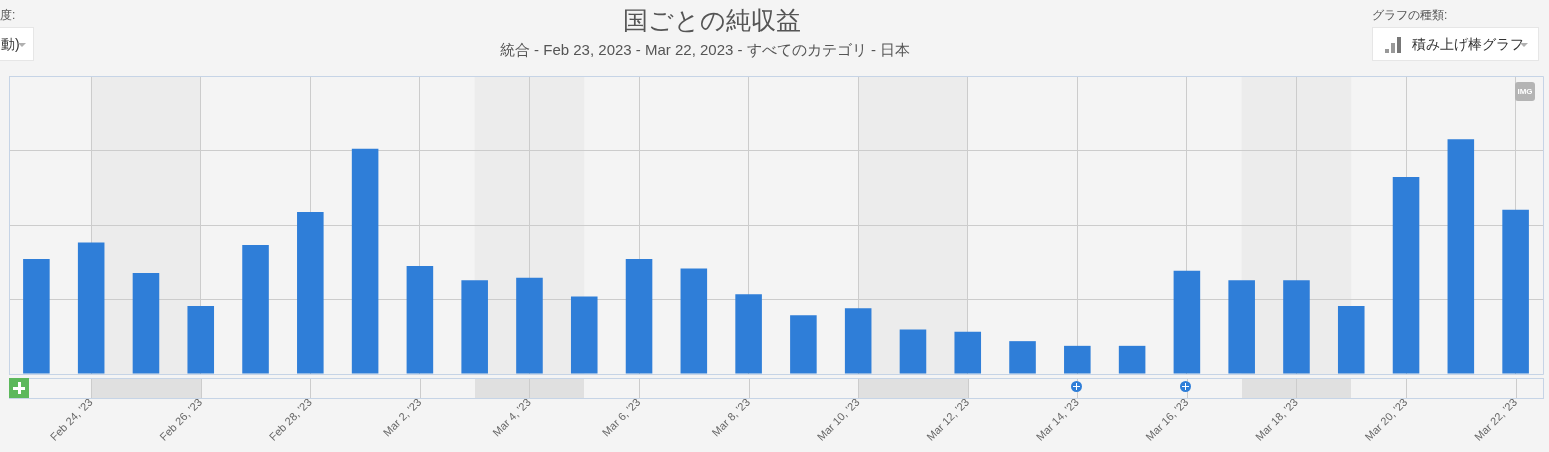 The height and width of the screenshot is (452, 1549). What do you see at coordinates (621, 417) in the screenshot?
I see `x-tick-label: Mar 6, '23` at bounding box center [621, 417].